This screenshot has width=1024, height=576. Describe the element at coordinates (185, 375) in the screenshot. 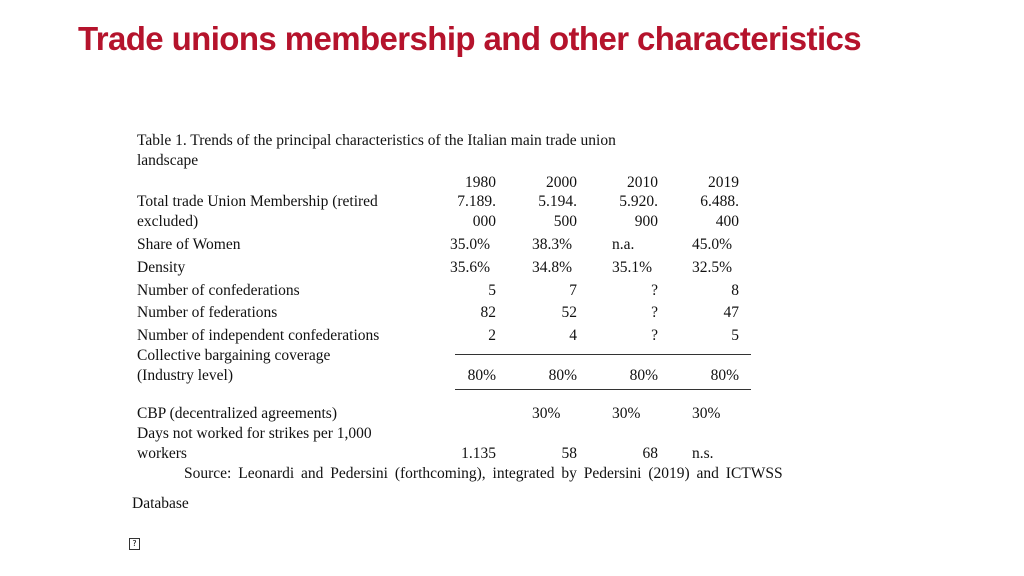

I see `row-label: (Industry level)` at that location.